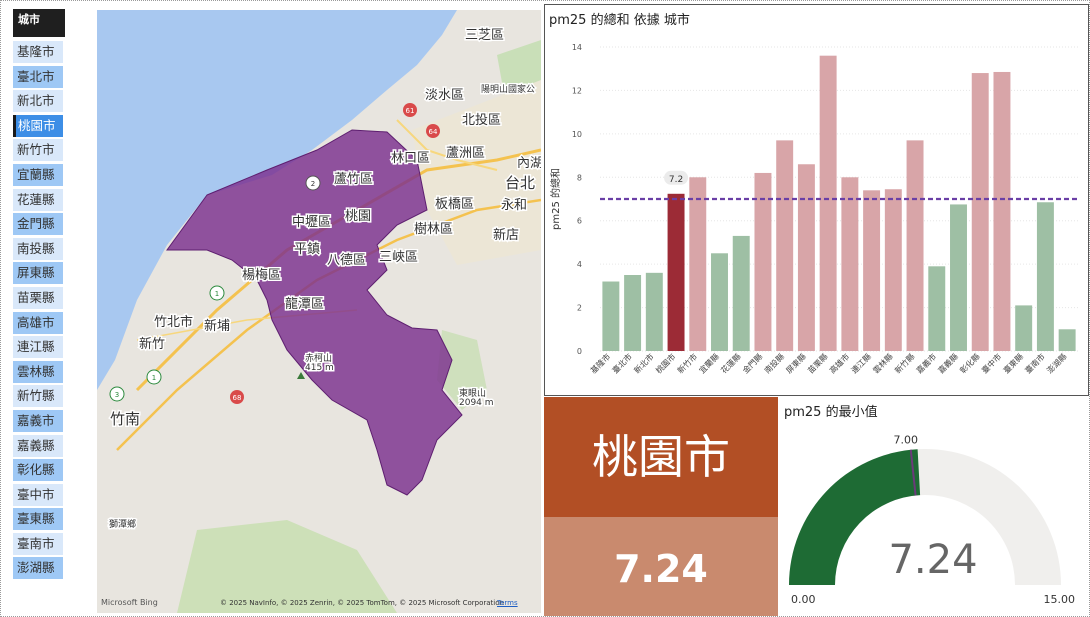 The image size is (1090, 617). Describe the element at coordinates (38, 150) in the screenshot. I see `slicer-item: 新竹市` at that location.